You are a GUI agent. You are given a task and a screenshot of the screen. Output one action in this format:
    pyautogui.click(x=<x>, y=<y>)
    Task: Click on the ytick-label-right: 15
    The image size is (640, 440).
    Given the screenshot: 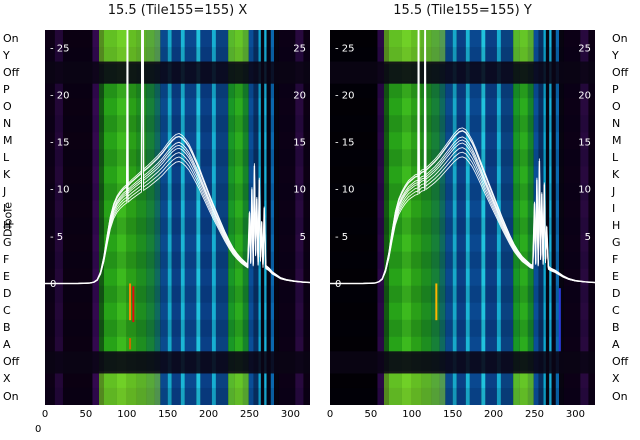 What is the action you would take?
    pyautogui.click(x=299, y=143)
    